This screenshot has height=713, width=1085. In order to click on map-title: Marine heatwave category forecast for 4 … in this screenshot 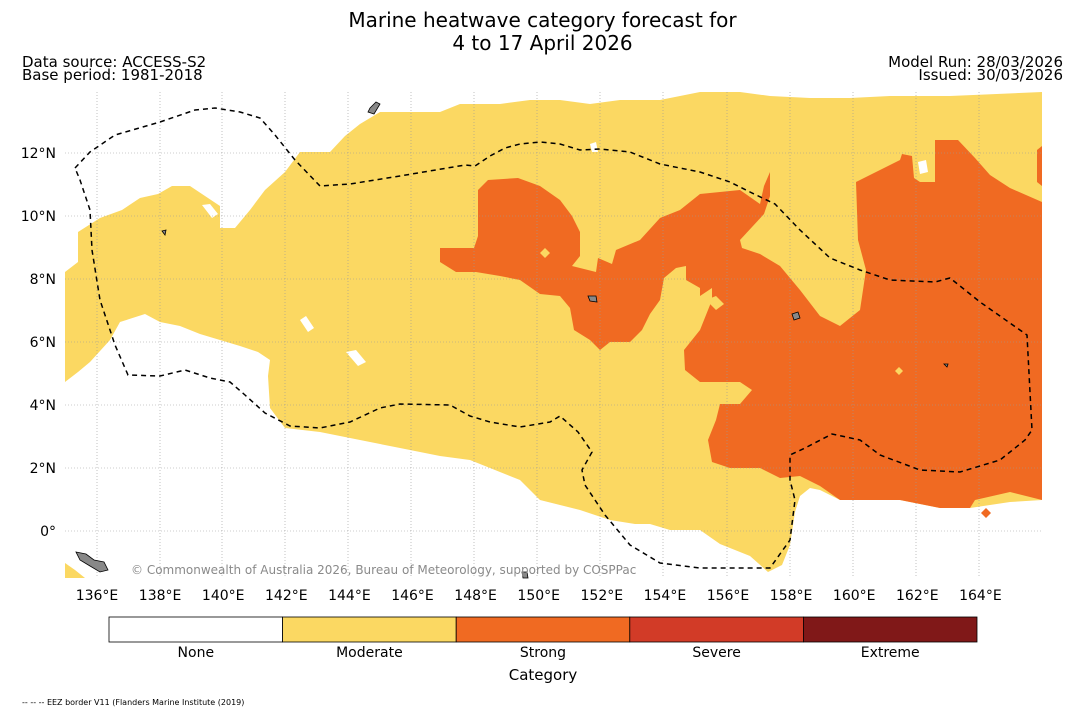, I will do `click(542, 32)`.